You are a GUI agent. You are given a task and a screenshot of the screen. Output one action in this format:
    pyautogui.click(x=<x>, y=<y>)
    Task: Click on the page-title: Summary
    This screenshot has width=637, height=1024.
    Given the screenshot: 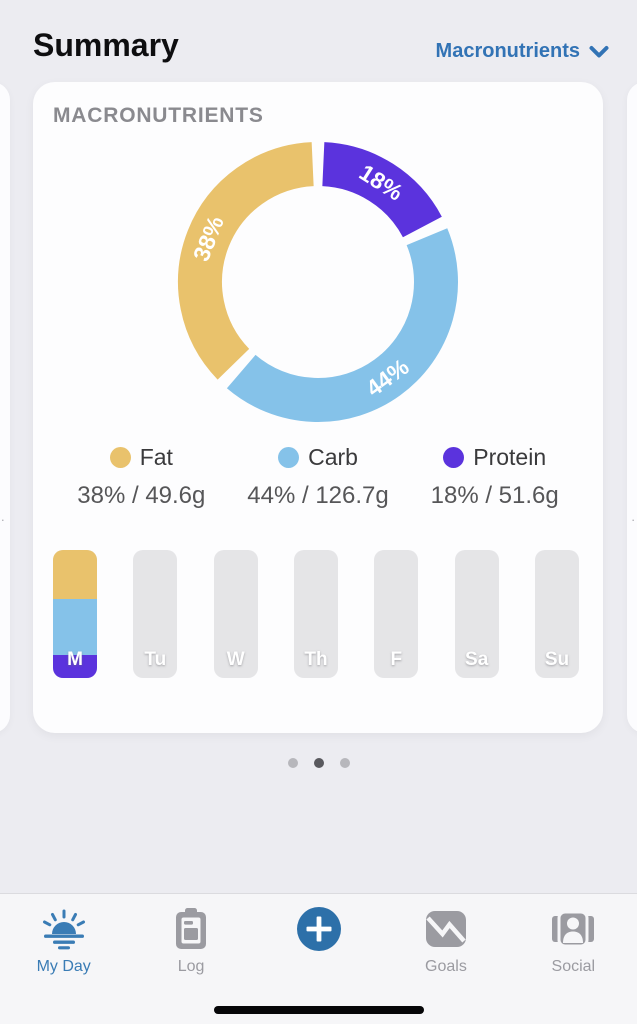 What is the action you would take?
    pyautogui.click(x=106, y=45)
    